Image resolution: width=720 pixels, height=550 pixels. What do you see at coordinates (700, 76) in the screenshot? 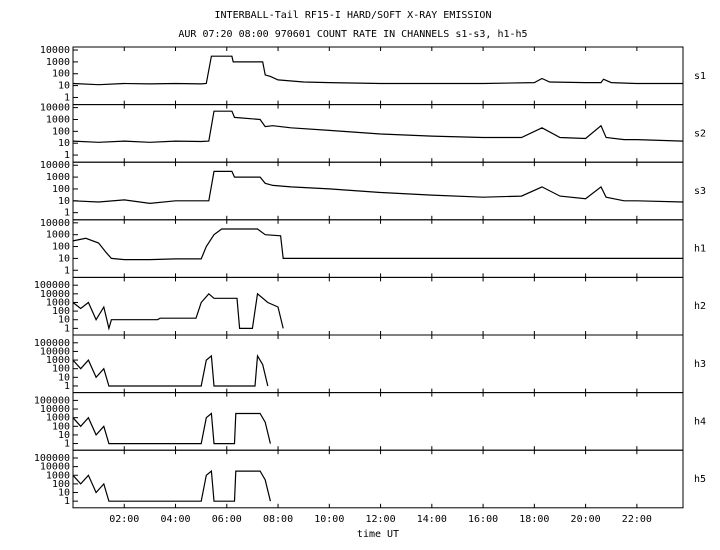
I see `panel-label: s1` at bounding box center [700, 76].